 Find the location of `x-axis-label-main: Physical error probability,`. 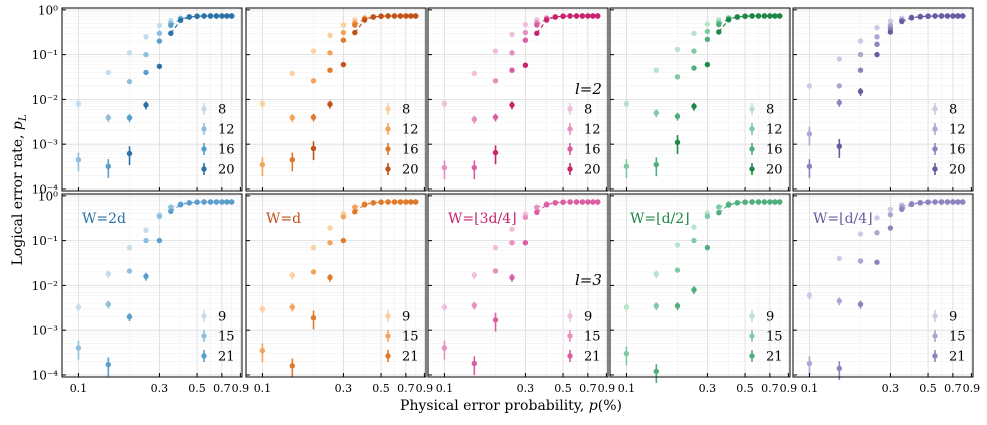

x-axis-label-main: Physical error probability, is located at coordinates (494, 406).